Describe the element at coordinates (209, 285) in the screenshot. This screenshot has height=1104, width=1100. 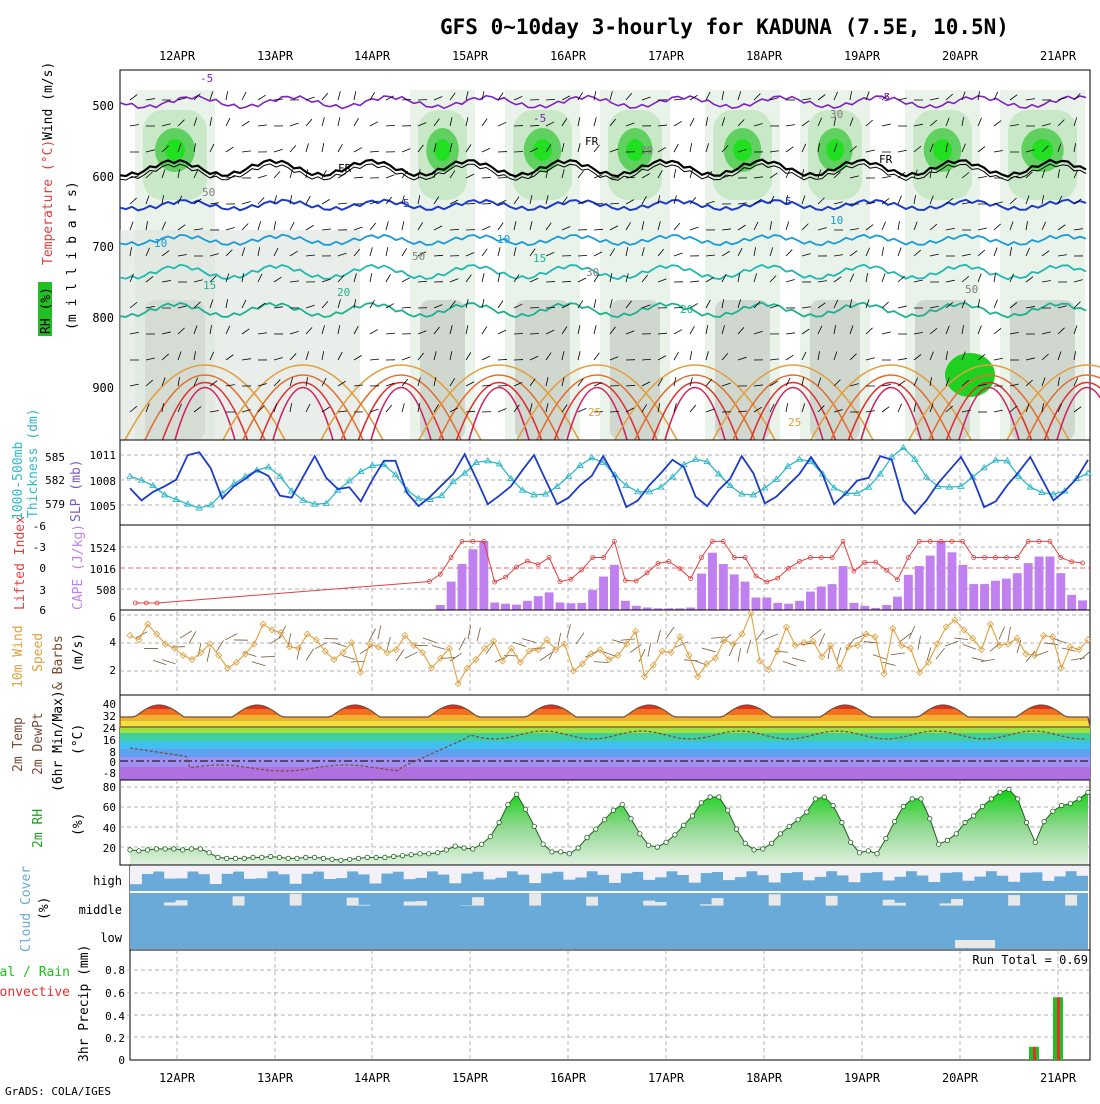
I see `contour-label: 15` at that location.